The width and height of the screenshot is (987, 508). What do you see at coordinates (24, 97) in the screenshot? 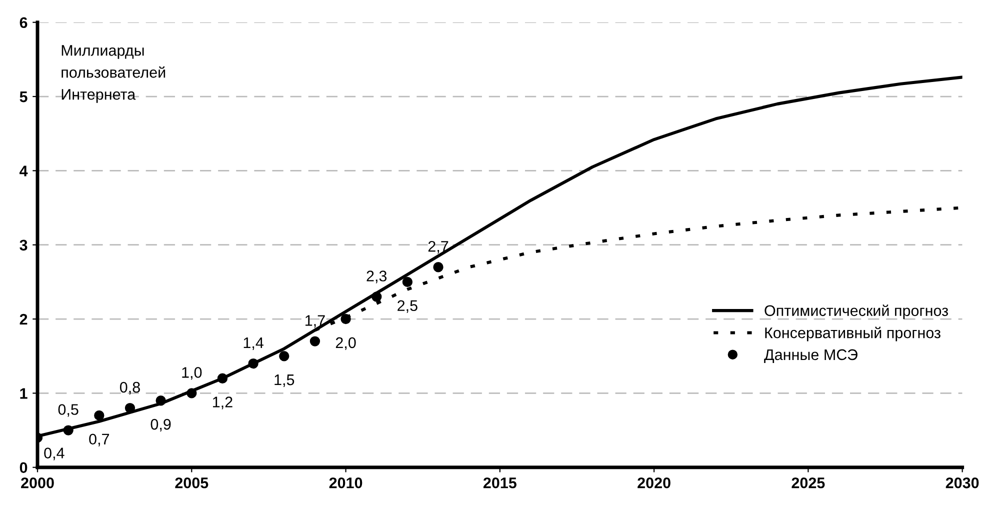
I see `y-tick-label: 5` at bounding box center [24, 97].